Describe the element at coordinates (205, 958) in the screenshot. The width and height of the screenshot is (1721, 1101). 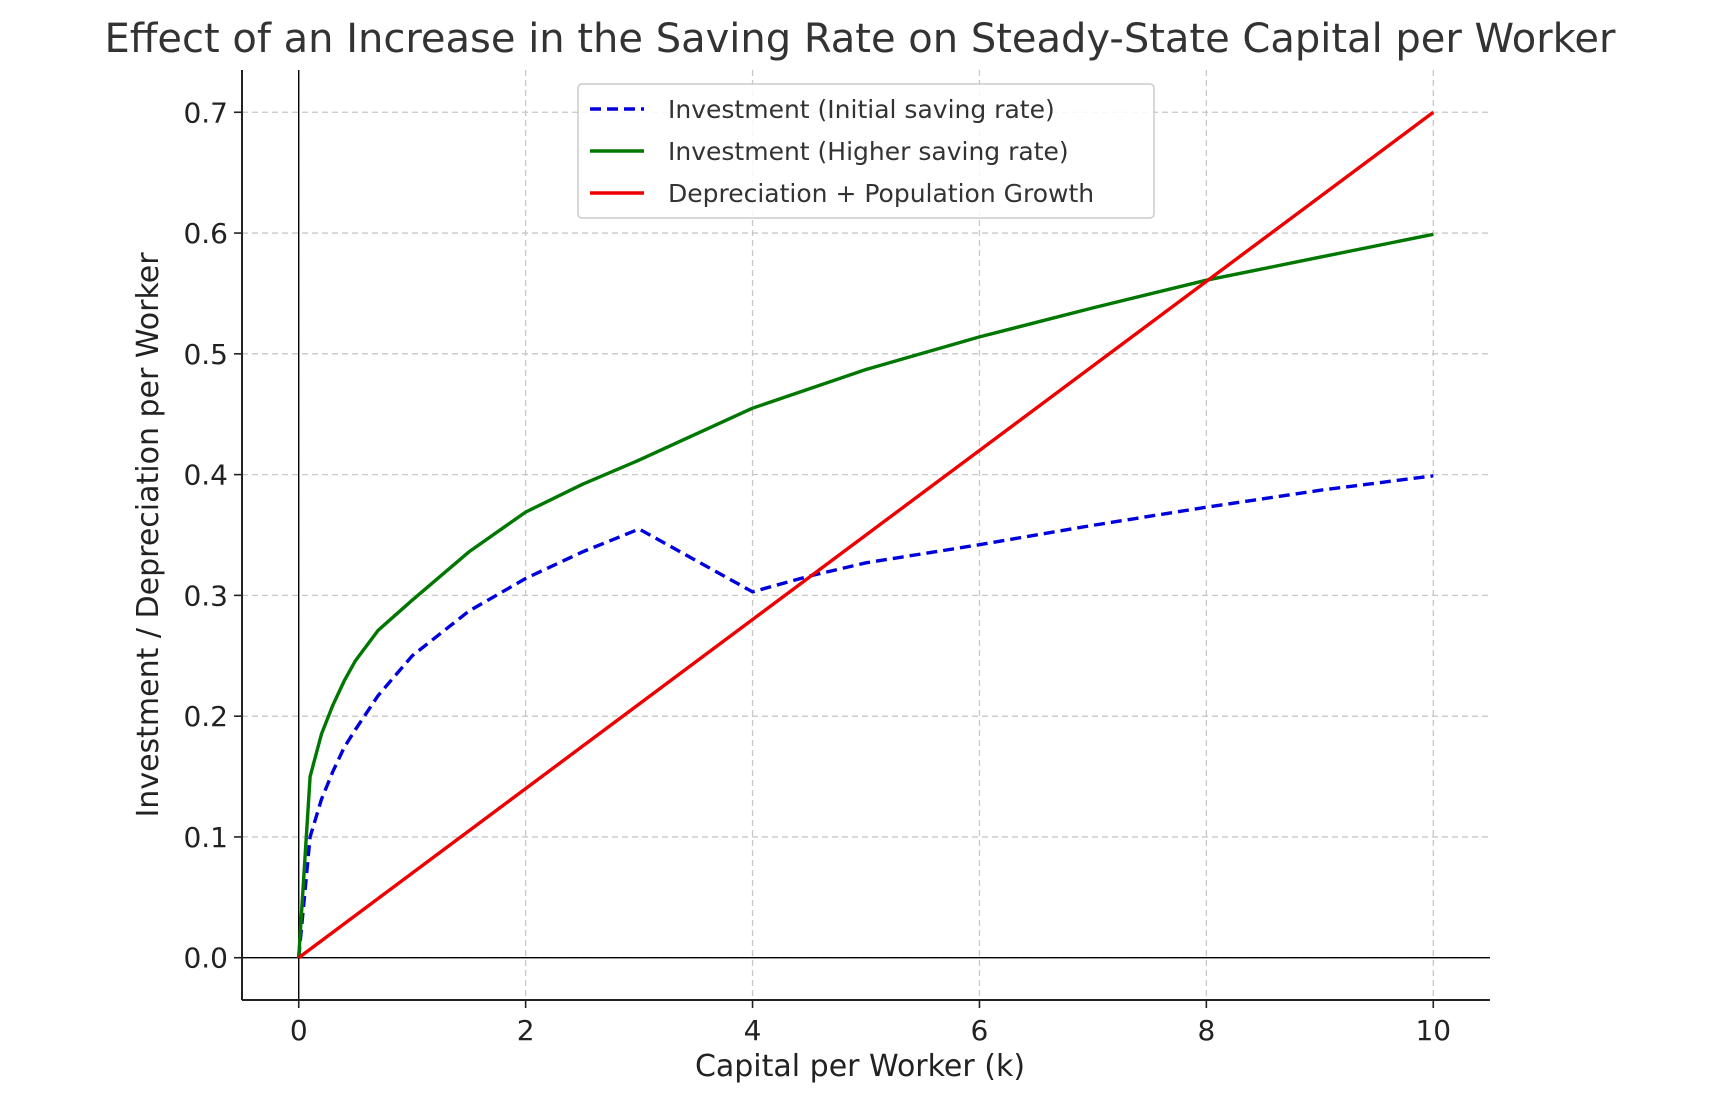
I see `y-tick-label: 0.0` at that location.